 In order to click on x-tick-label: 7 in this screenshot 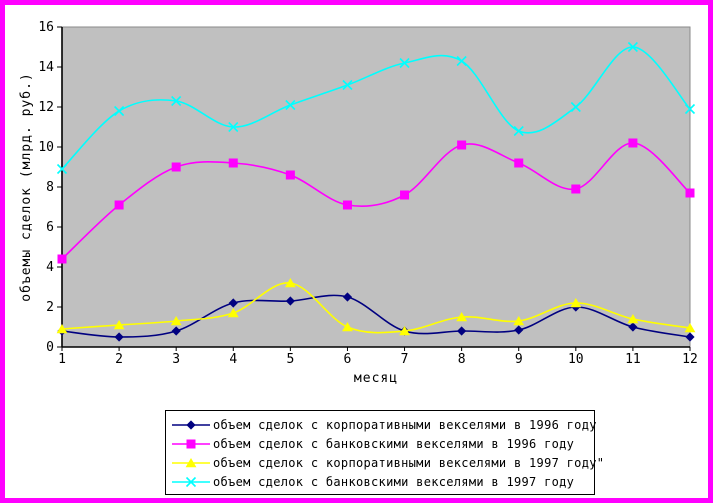, I will do `click(405, 359)`.